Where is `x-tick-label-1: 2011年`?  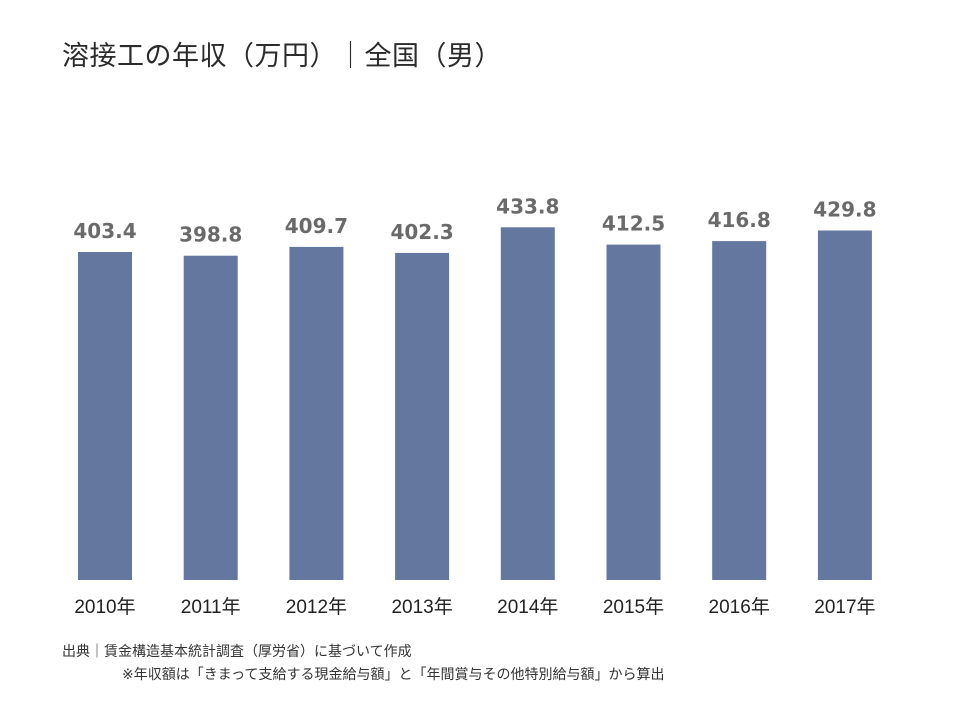 x-tick-label-1: 2011年 is located at coordinates (211, 607).